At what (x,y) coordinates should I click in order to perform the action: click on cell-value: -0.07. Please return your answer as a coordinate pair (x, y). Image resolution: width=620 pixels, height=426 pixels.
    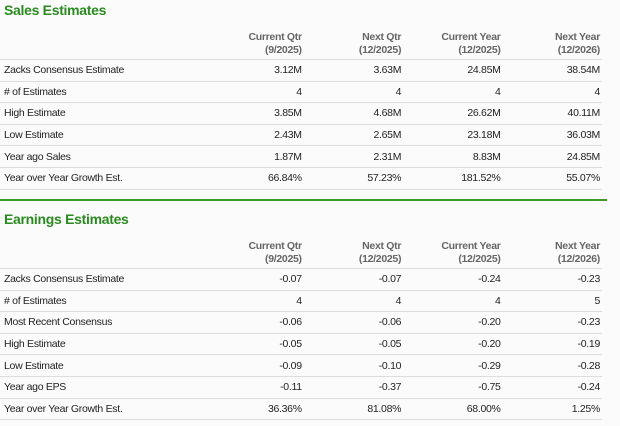
    Looking at the image, I should click on (353, 279).